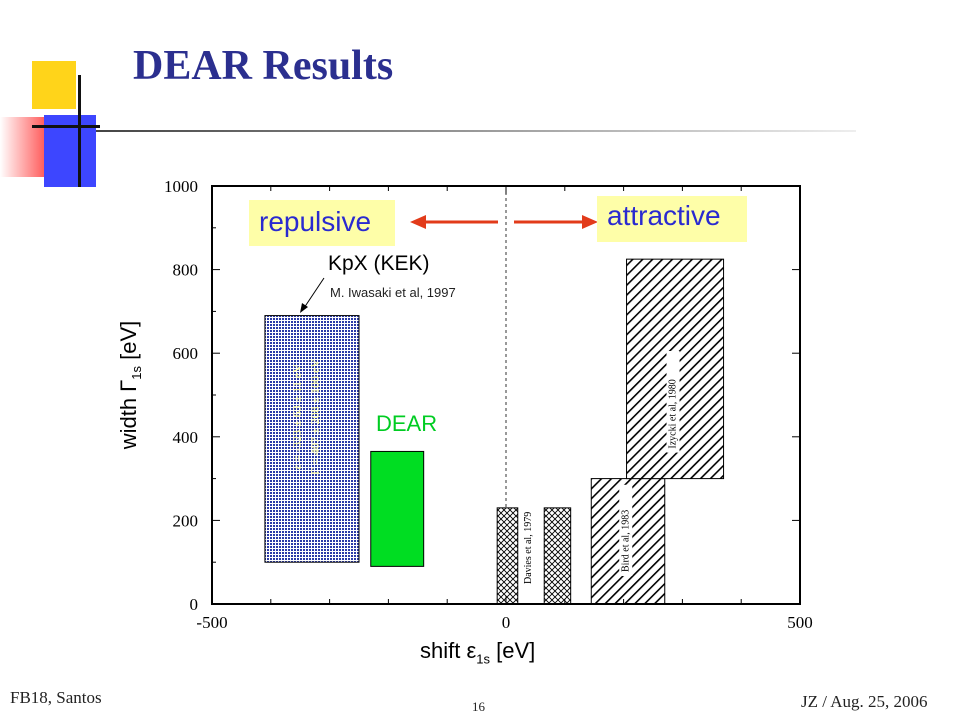 This screenshot has height=720, width=960. What do you see at coordinates (128, 340) in the screenshot?
I see `y-axis-label-unit: [eV]` at bounding box center [128, 340].